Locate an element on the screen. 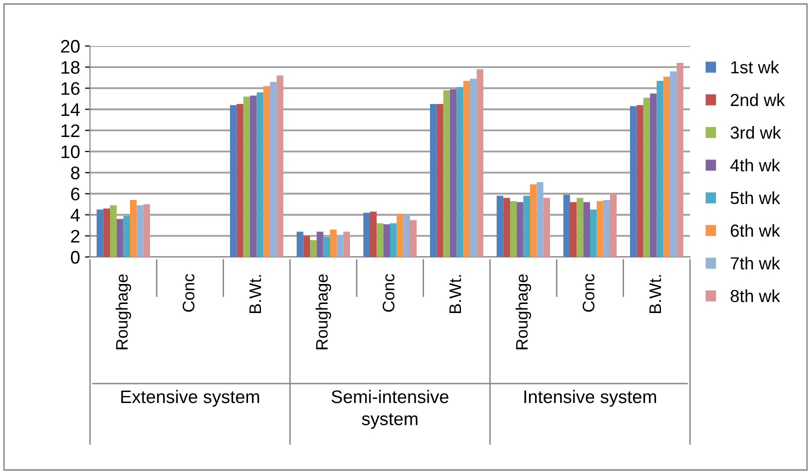  legend-label: 8th wk is located at coordinates (755, 295).